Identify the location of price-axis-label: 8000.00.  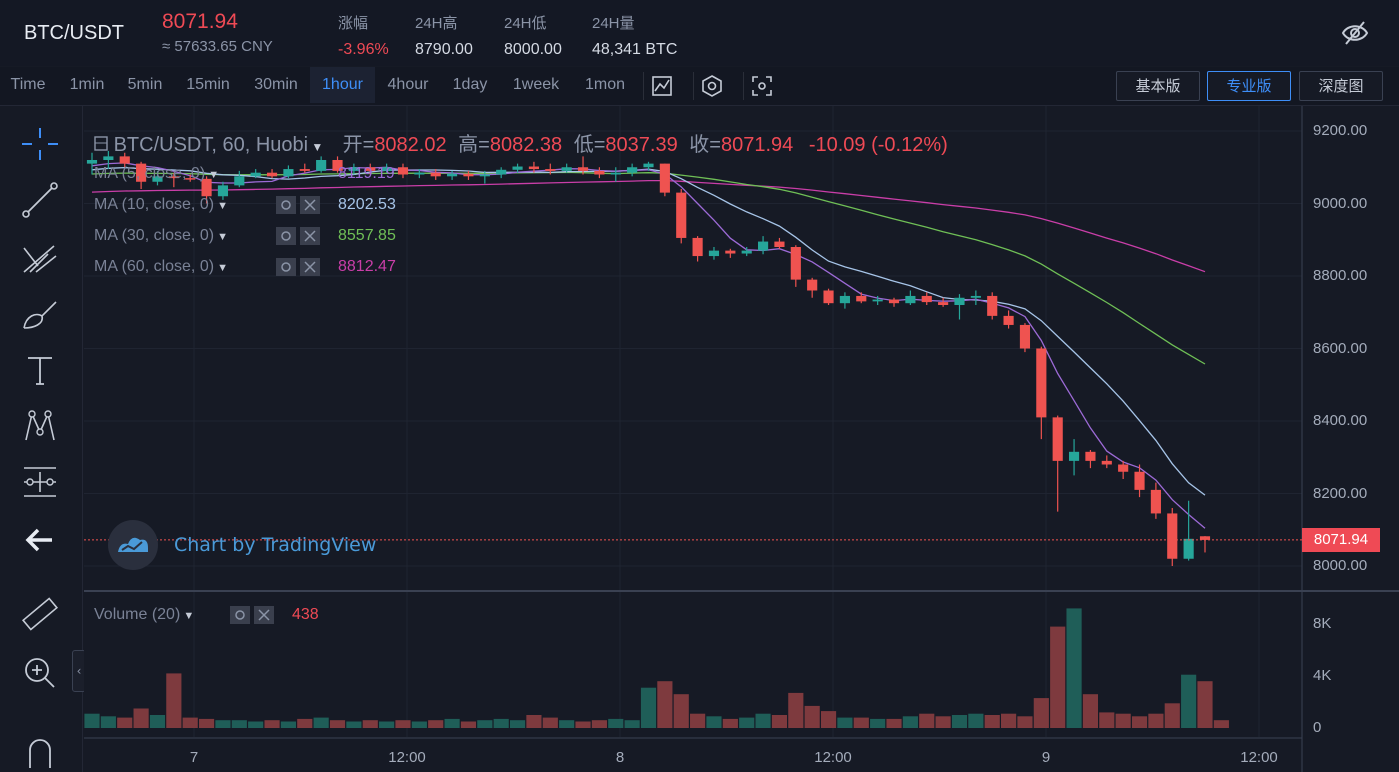
(1340, 565).